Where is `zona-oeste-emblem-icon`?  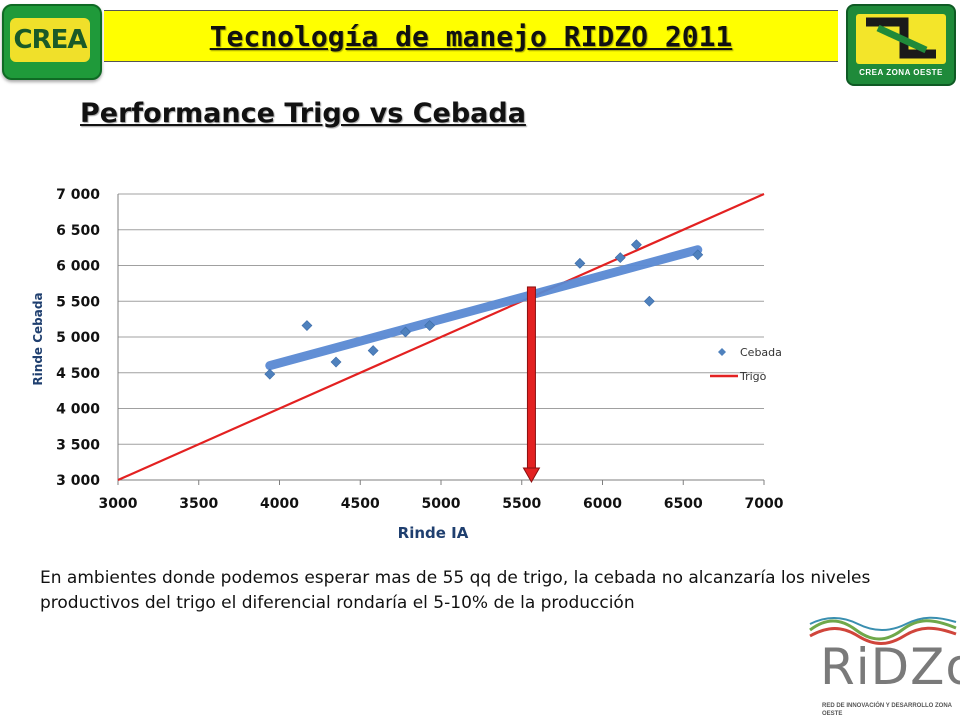
zona-oeste-emblem-icon is located at coordinates (901, 38).